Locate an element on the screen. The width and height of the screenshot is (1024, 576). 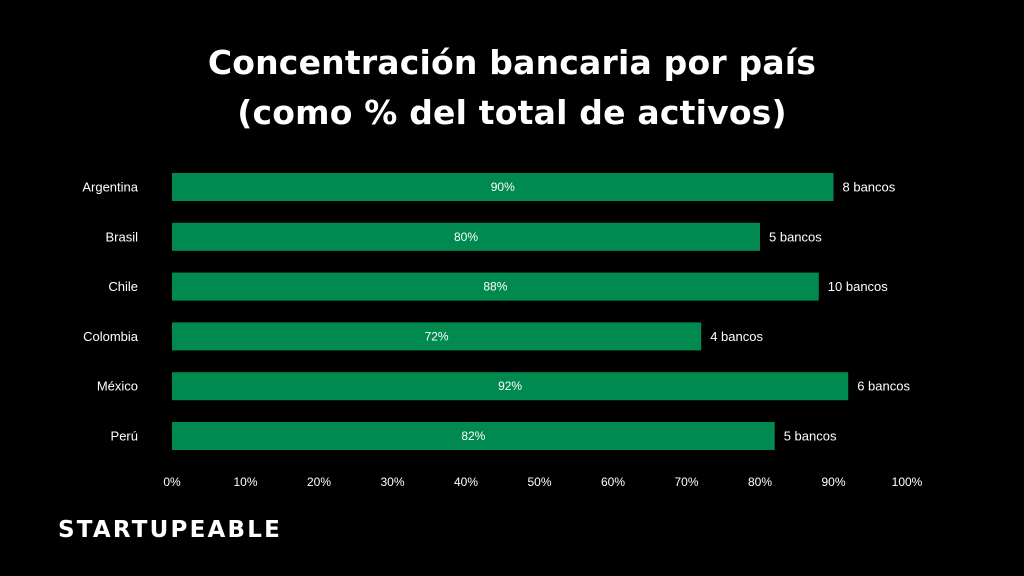
value-label: 82% is located at coordinates (473, 436).